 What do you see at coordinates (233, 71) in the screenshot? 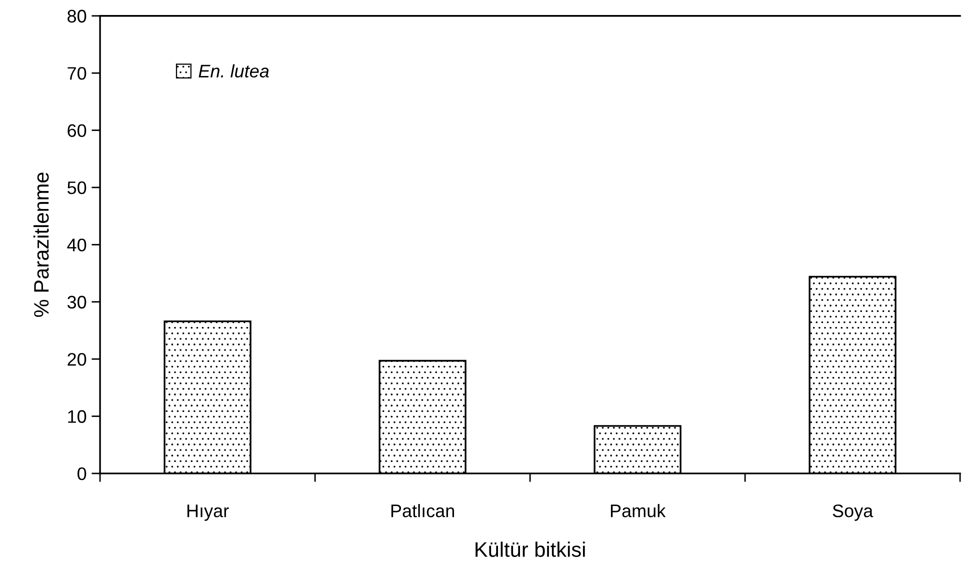
I see `legend-label: En. lutea` at bounding box center [233, 71].